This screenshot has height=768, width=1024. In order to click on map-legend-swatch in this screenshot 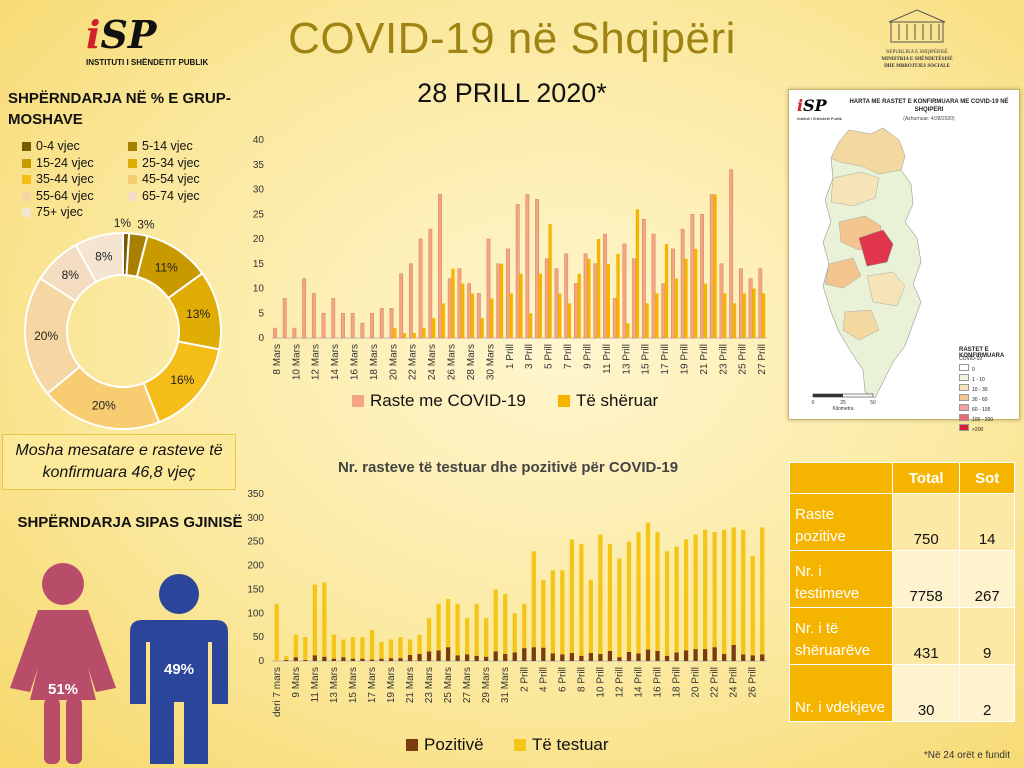, I will do `click(964, 367)`.